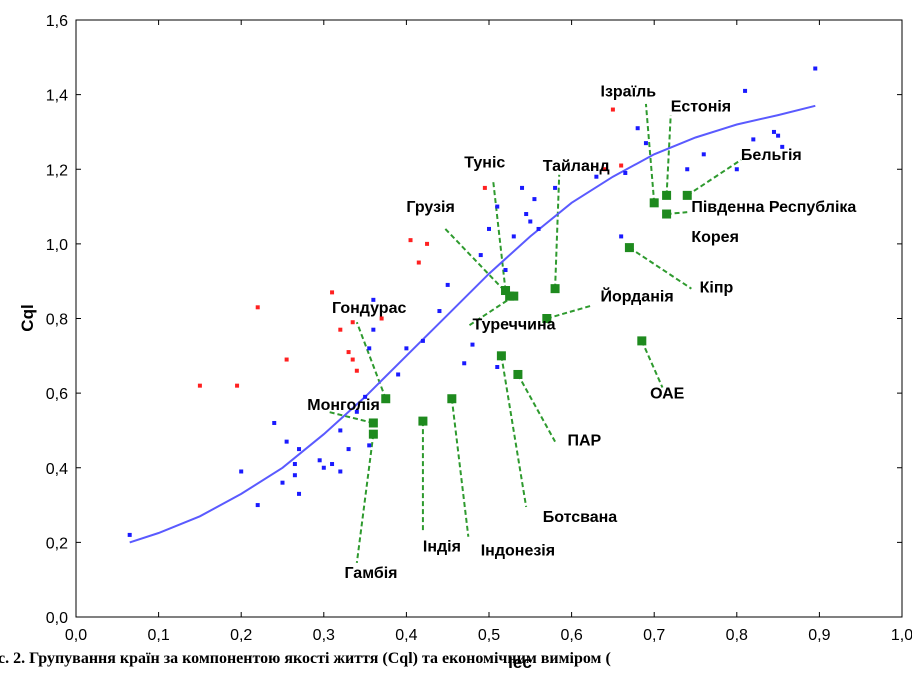 Image resolution: width=912 pixels, height=676 pixels. Describe the element at coordinates (629, 91) in the screenshot. I see `annotation-label: Ізраїль` at that location.